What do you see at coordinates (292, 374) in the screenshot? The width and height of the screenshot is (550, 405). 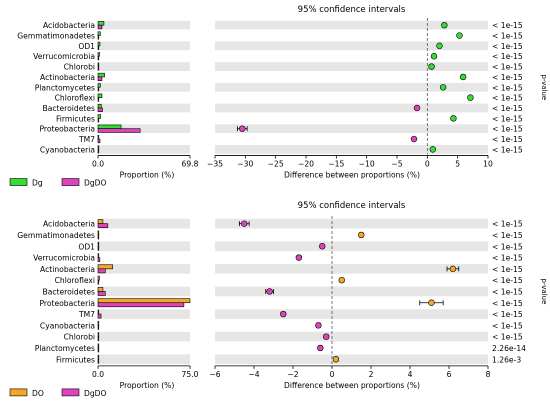 I see `diff-tick-label: −2` at bounding box center [292, 374].